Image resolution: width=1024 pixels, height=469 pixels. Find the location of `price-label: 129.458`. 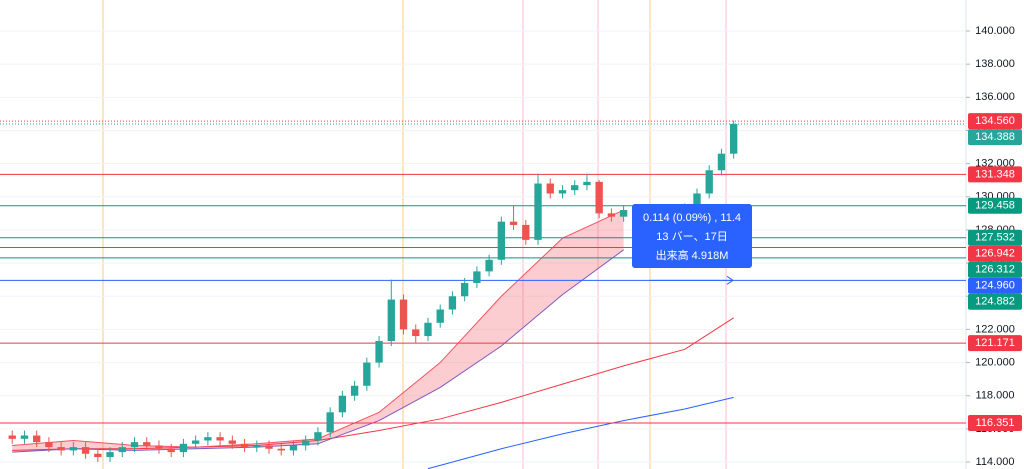

price-label: 129.458 is located at coordinates (995, 206).